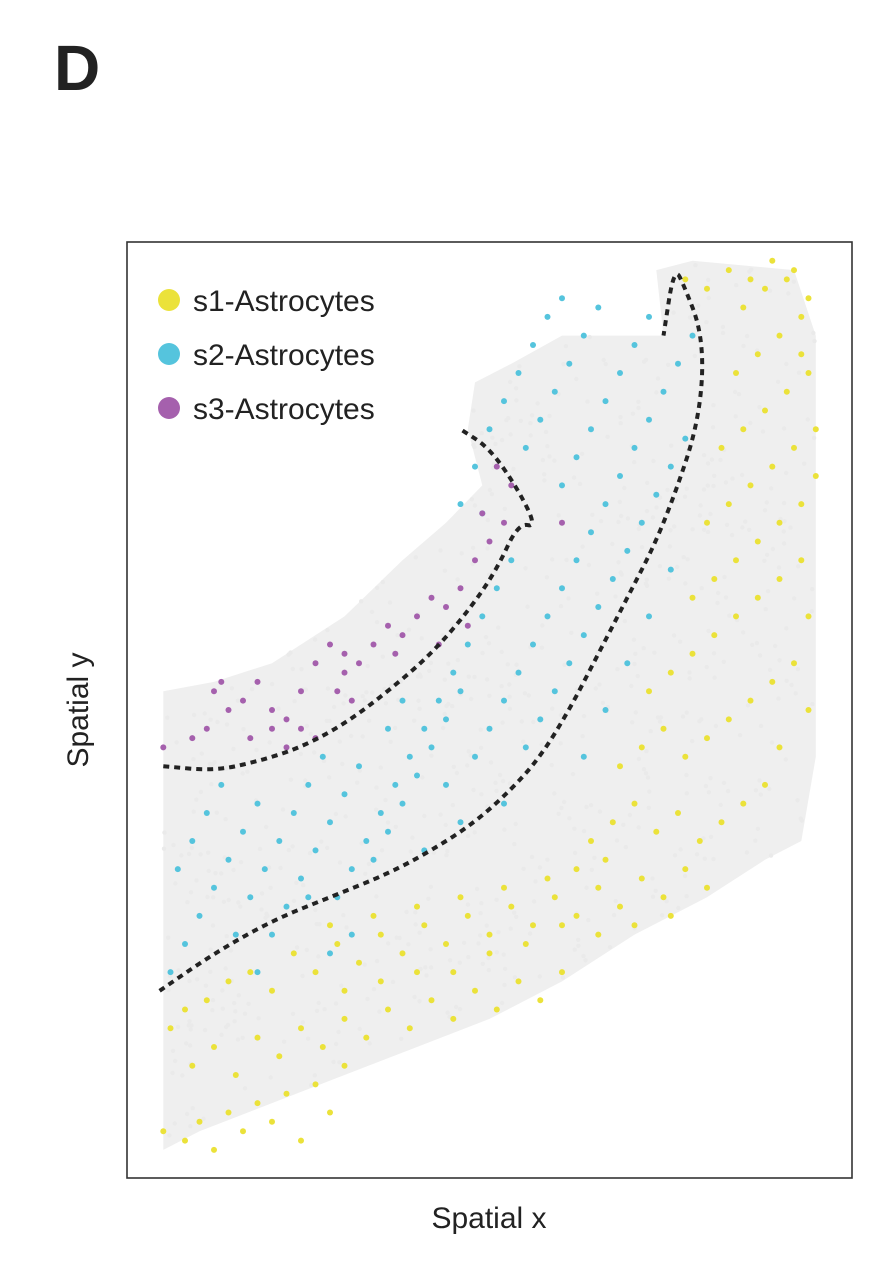 The width and height of the screenshot is (888, 1273). Describe the element at coordinates (266, 355) in the screenshot. I see `legend: s1-Astrocytes s2-Astrocytes s3-Astrocytes` at that location.